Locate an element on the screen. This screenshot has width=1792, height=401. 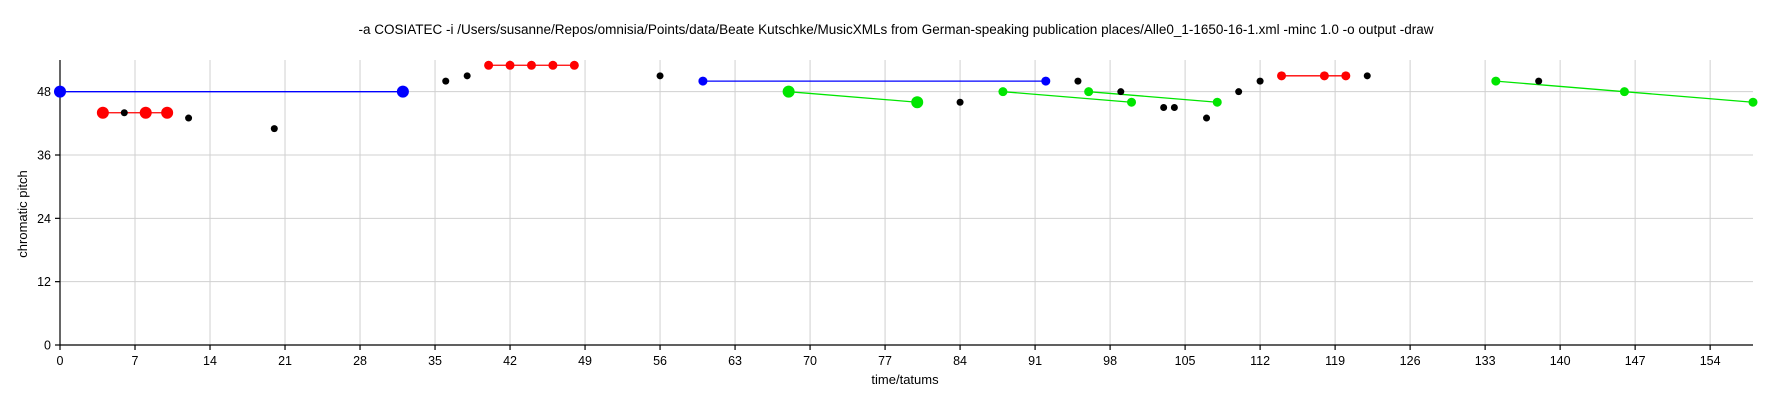
x-tick-label: 0 is located at coordinates (60, 361).